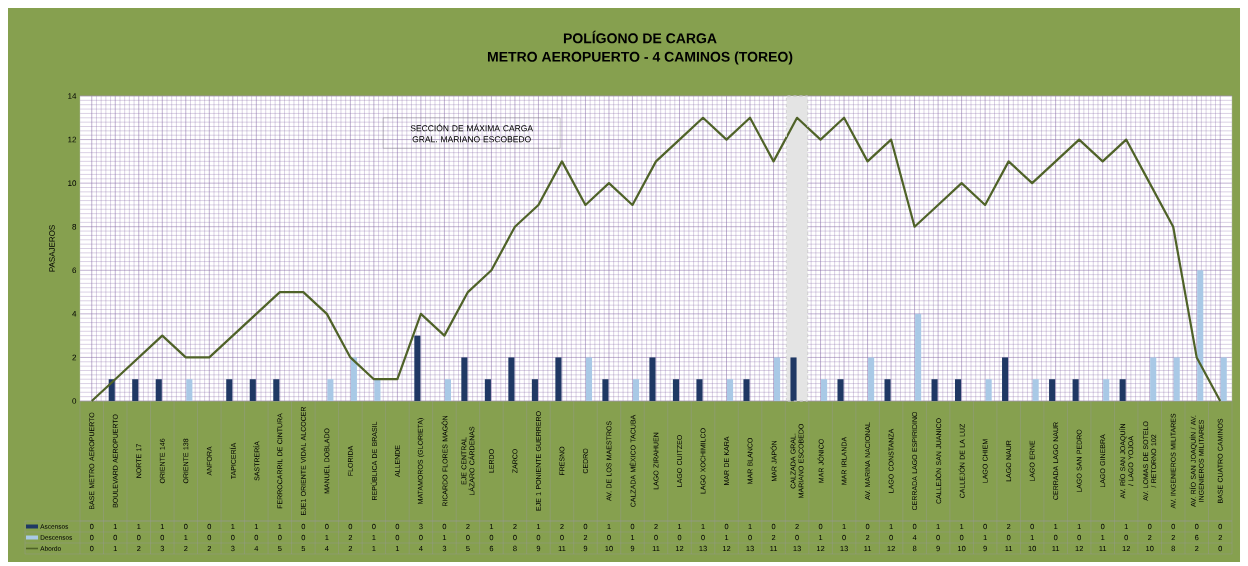  What do you see at coordinates (74, 401) in the screenshot?
I see `y-tick-label: 0` at bounding box center [74, 401].